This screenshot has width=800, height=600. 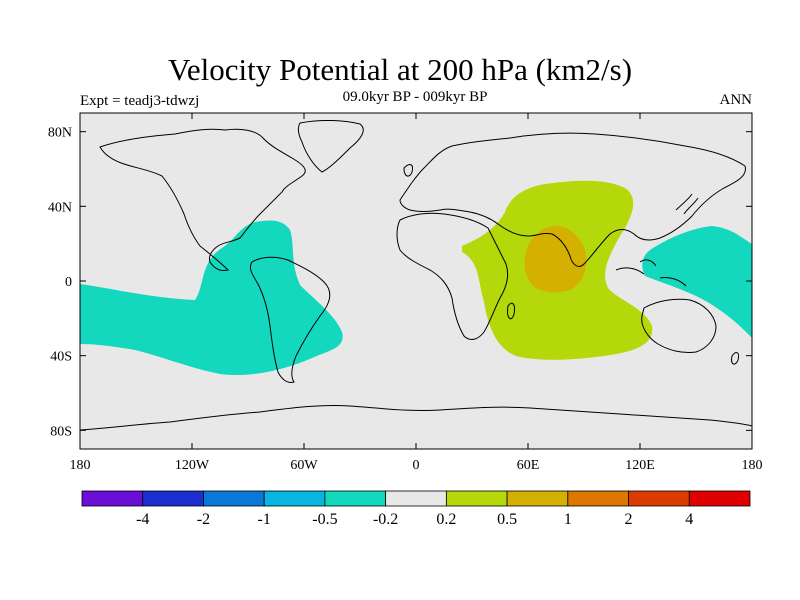 What do you see at coordinates (679, 325) in the screenshot?
I see `coast-australia` at bounding box center [679, 325].